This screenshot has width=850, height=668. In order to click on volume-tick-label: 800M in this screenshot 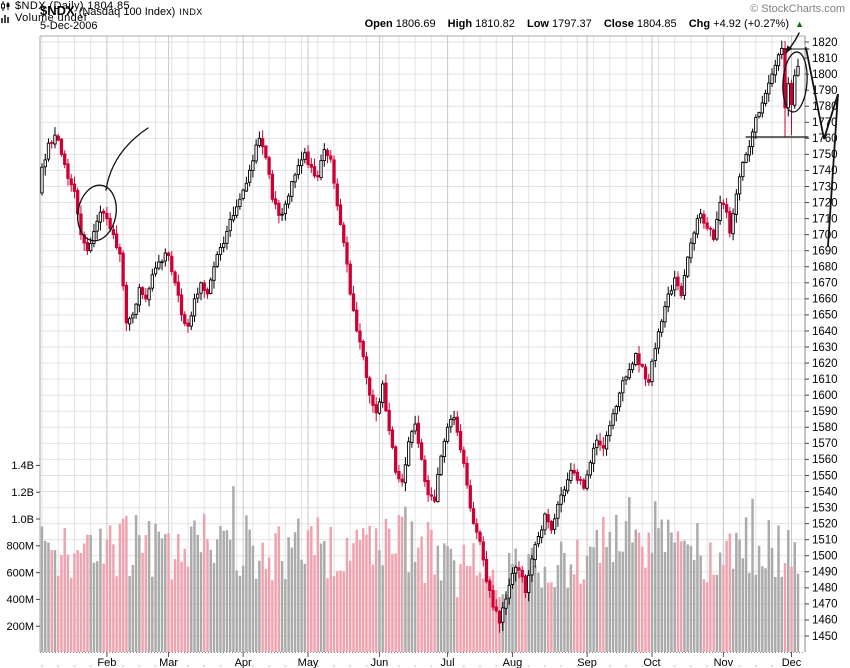, I will do `click(20, 547)`.